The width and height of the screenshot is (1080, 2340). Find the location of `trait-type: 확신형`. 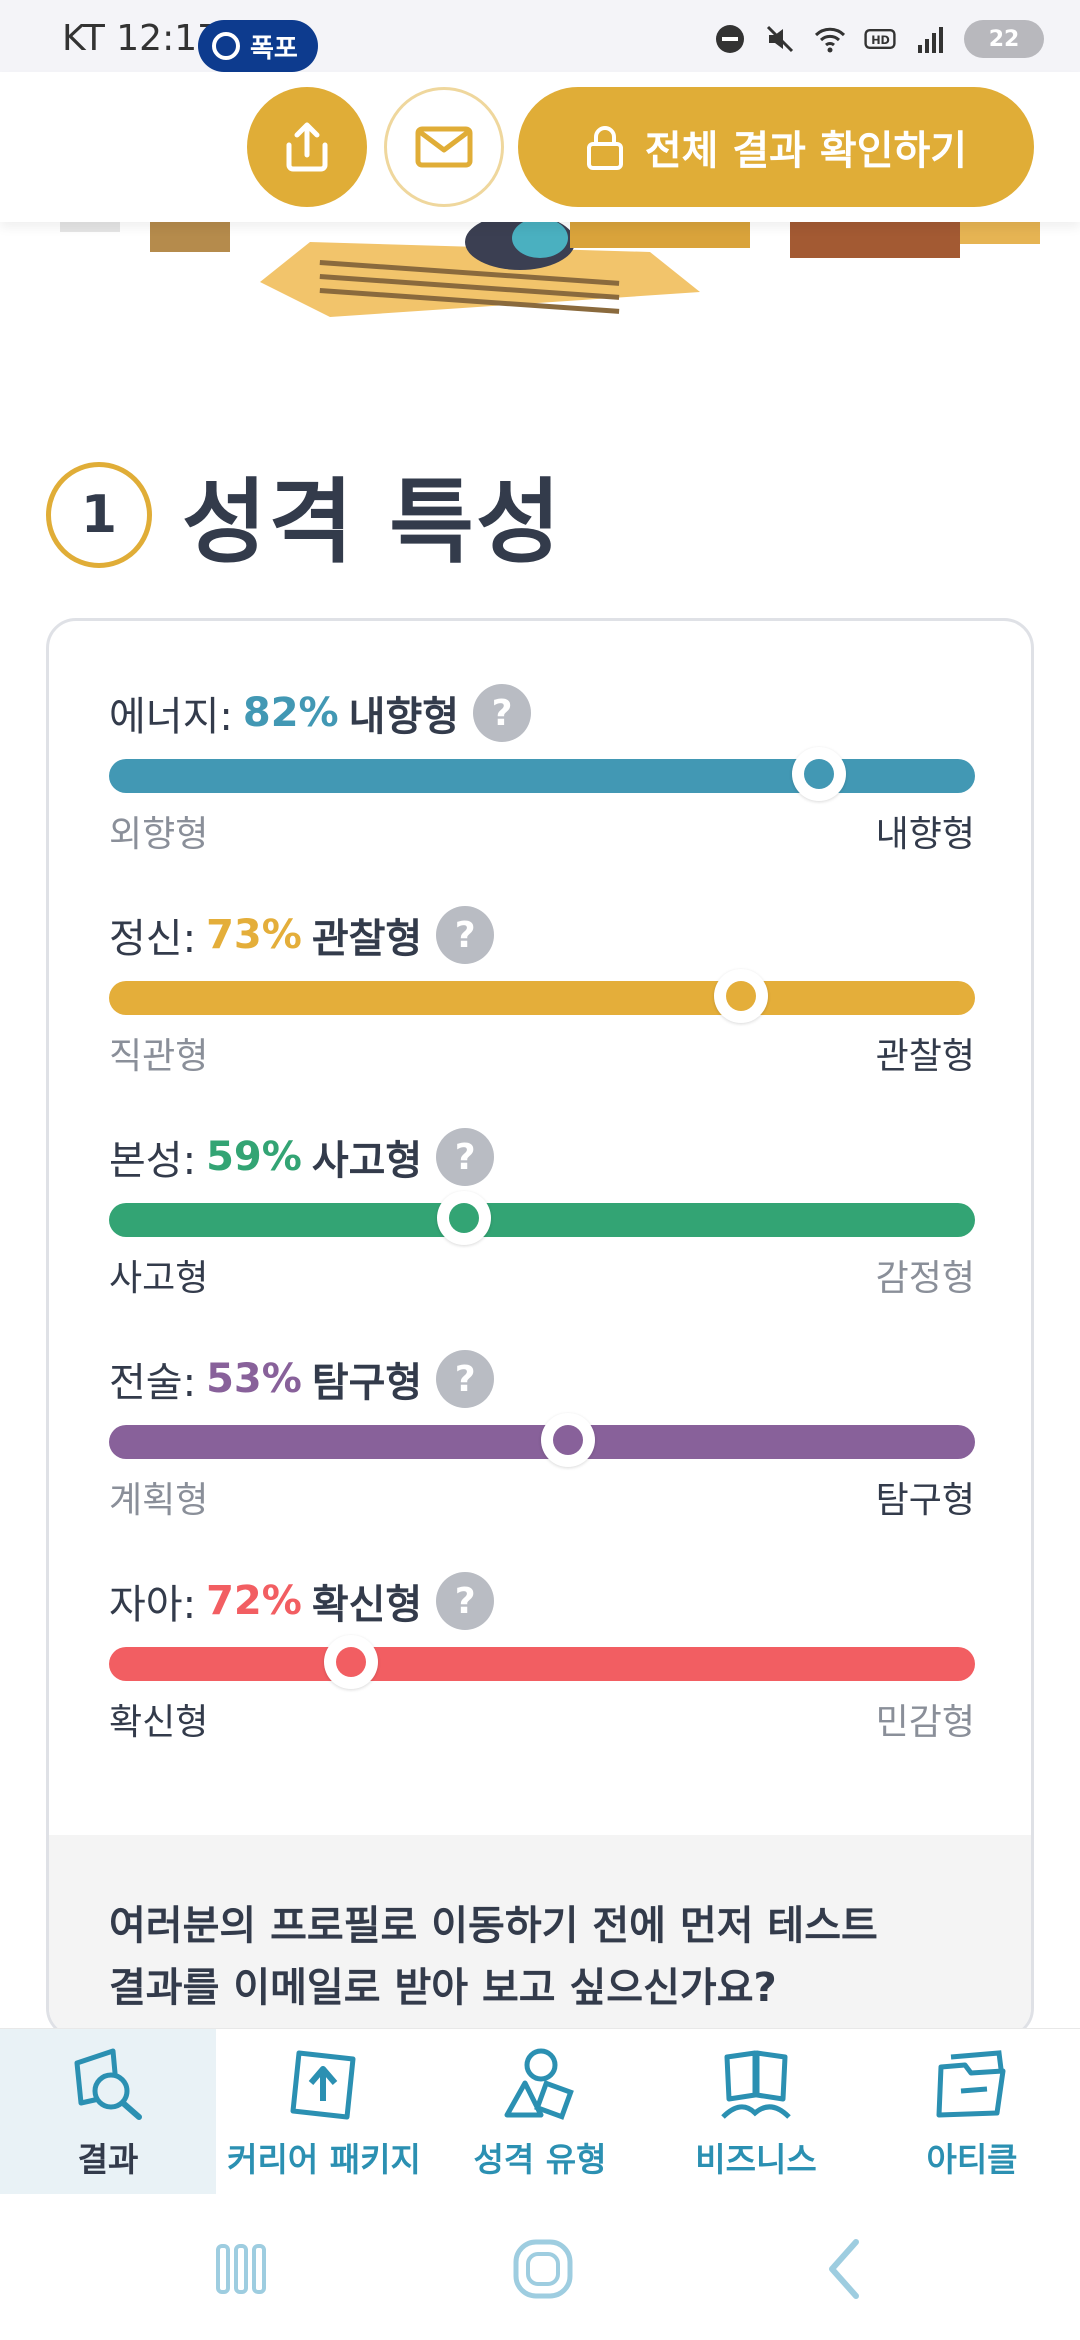

trait-type: 확신형 is located at coordinates (367, 1605).